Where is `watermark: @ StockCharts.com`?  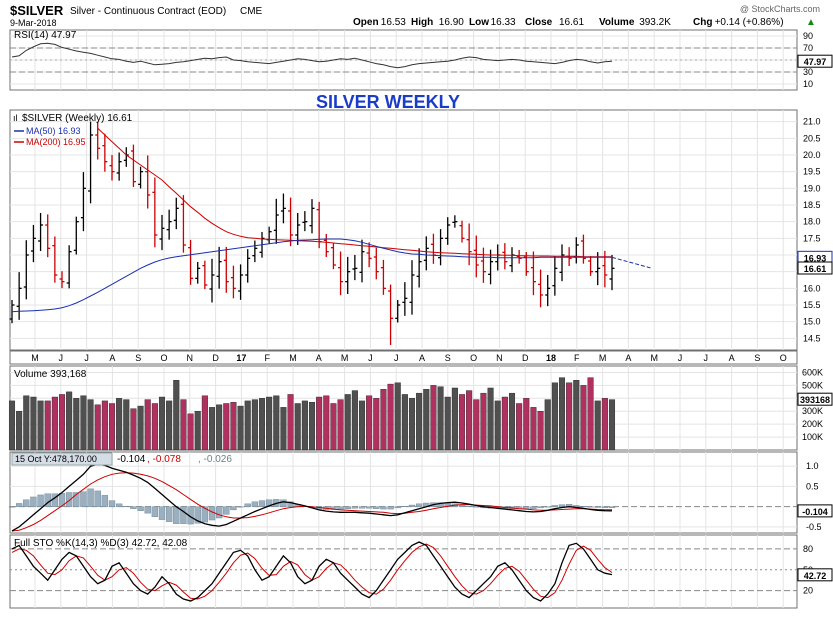
watermark: @ StockCharts.com is located at coordinates (780, 9).